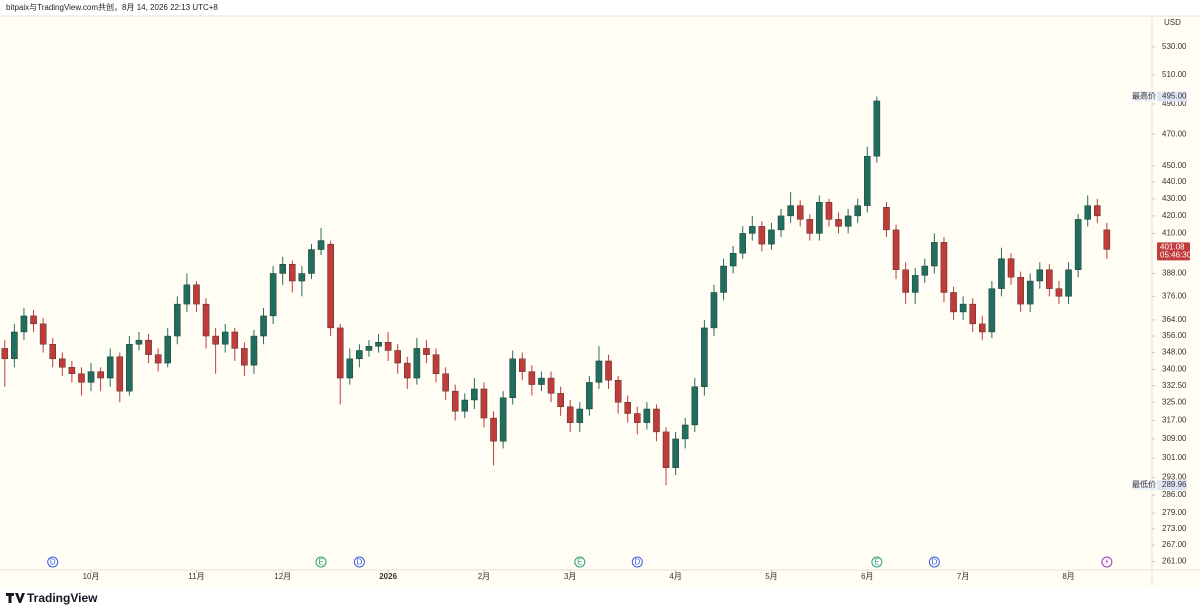  What do you see at coordinates (91, 576) in the screenshot?
I see `x-tick-label: 10月` at bounding box center [91, 576].